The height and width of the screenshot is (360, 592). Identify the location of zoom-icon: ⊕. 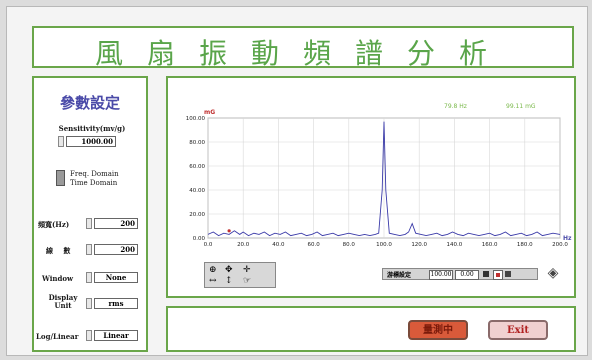
(213, 270).